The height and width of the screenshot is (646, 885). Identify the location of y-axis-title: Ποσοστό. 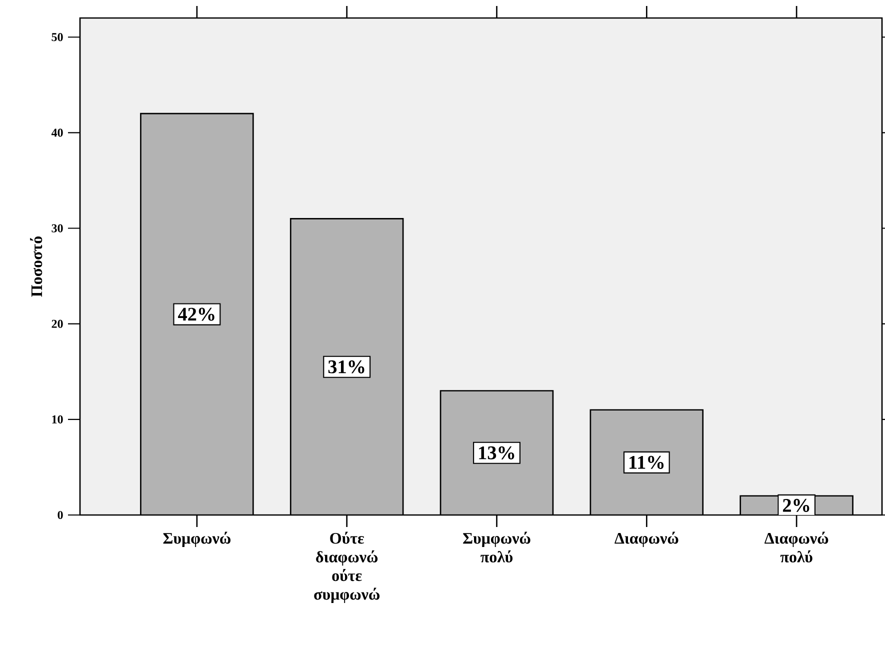
(36, 266).